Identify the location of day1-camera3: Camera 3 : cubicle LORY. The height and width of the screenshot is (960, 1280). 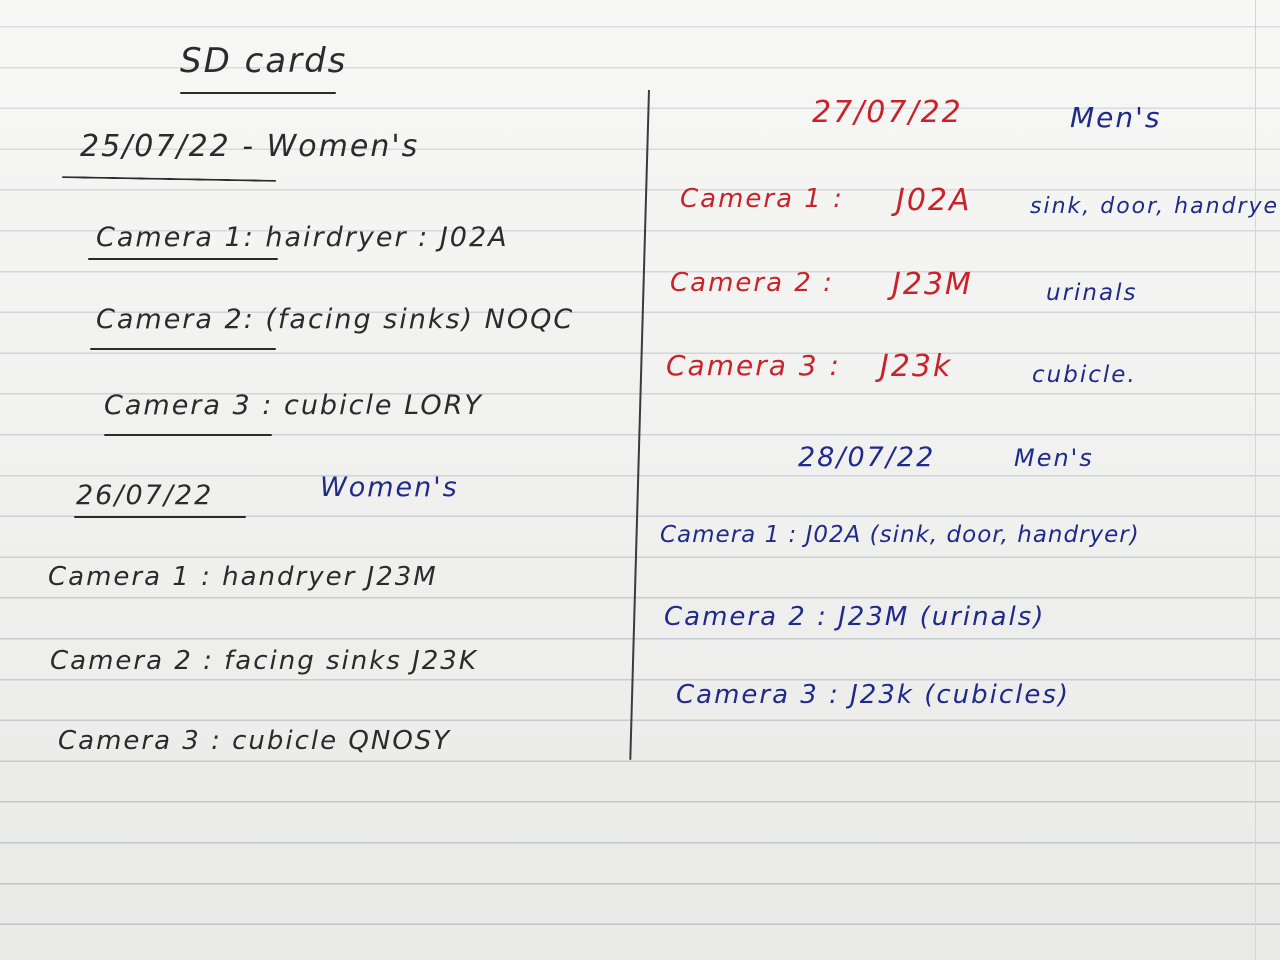
(293, 405).